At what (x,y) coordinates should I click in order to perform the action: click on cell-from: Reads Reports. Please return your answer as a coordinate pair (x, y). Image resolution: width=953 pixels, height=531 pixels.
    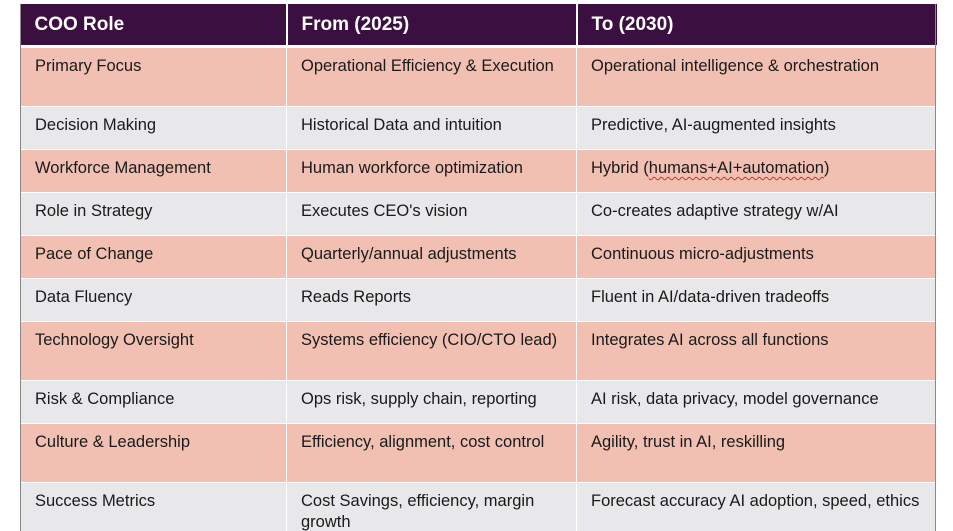
    Looking at the image, I should click on (431, 300).